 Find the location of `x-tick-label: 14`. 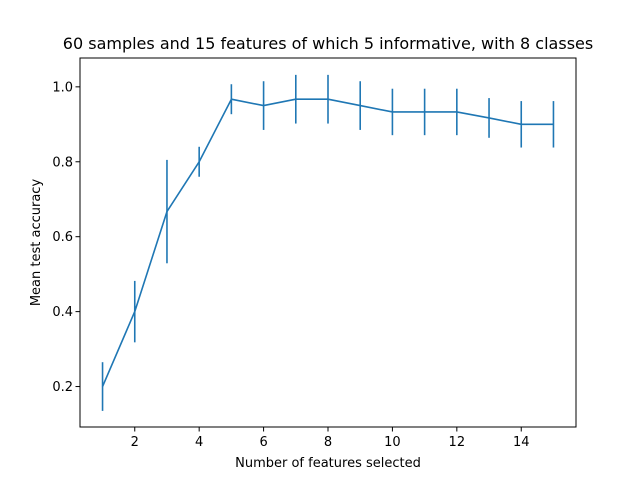

x-tick-label: 14 is located at coordinates (521, 442).